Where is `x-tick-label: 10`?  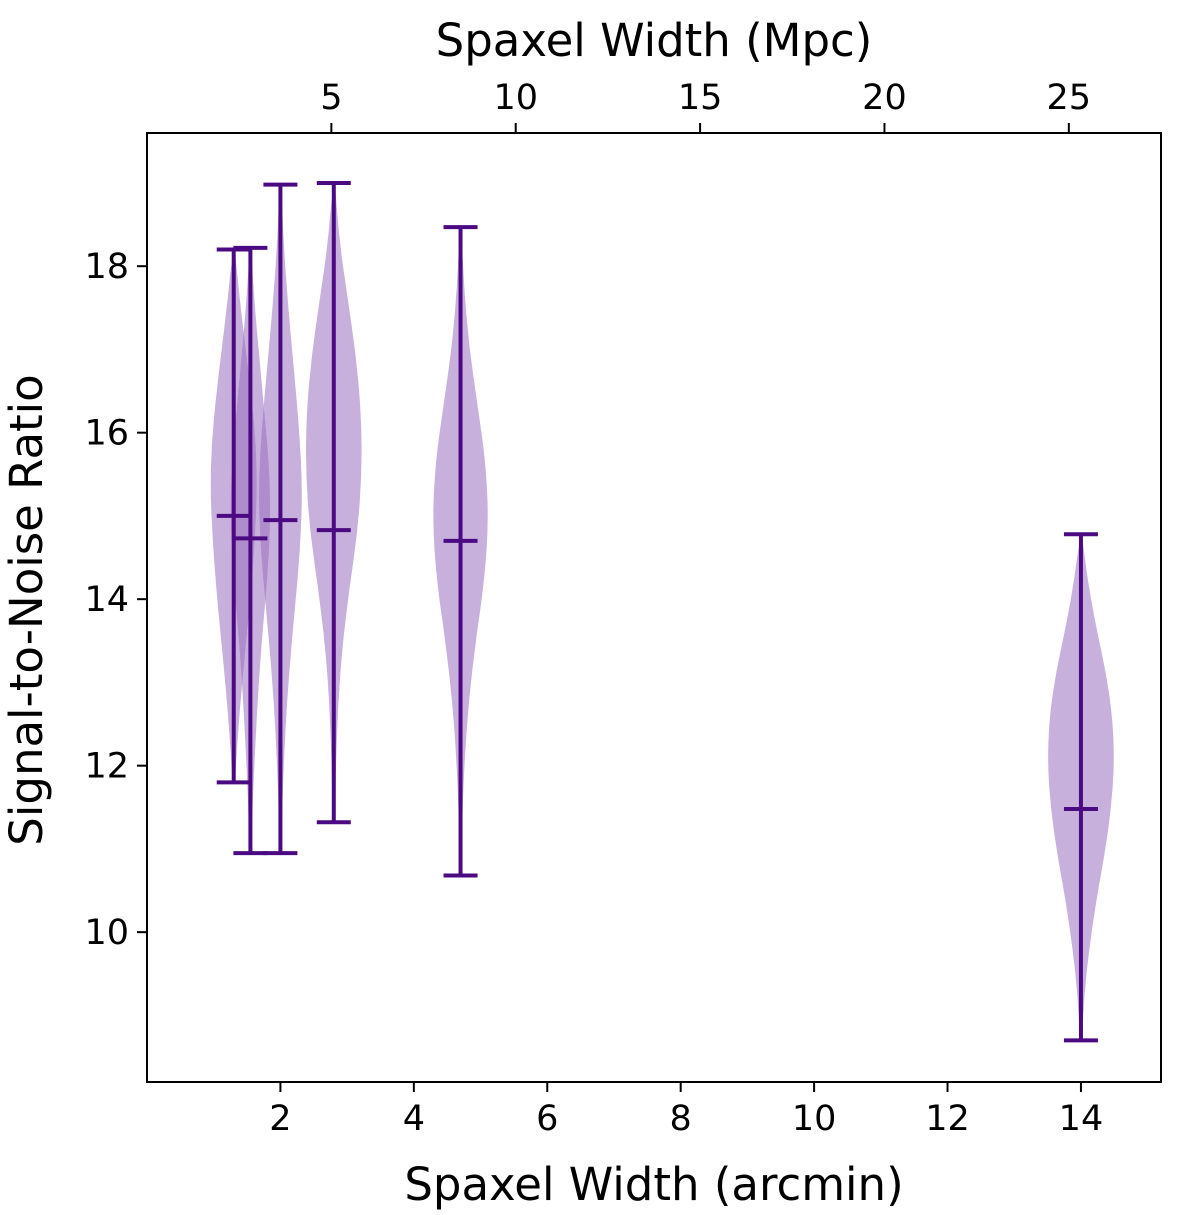
x-tick-label: 10 is located at coordinates (814, 1119).